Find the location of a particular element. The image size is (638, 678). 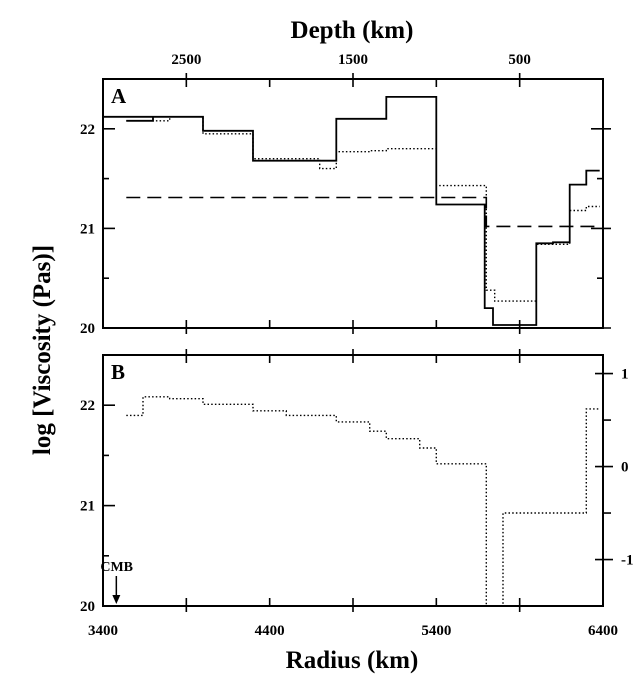

cmb-label: CMB is located at coordinates (116, 567).